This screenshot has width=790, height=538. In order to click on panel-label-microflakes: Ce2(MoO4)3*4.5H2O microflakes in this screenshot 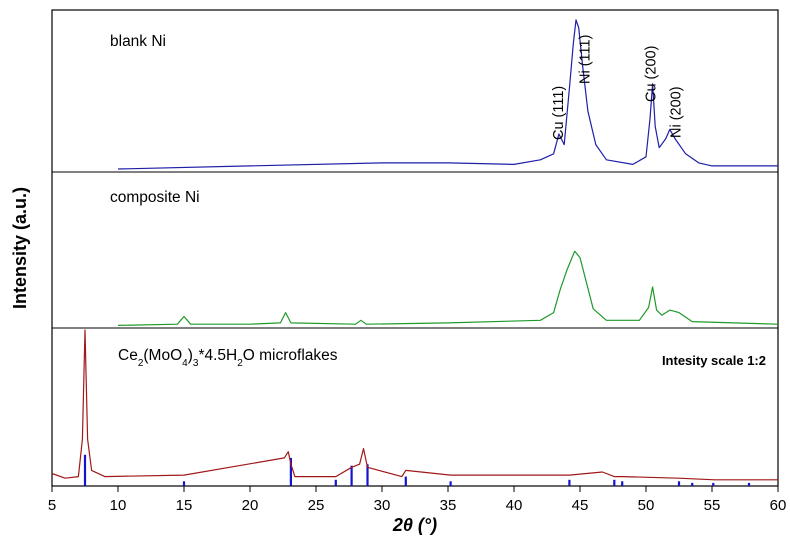, I will do `click(228, 358)`.